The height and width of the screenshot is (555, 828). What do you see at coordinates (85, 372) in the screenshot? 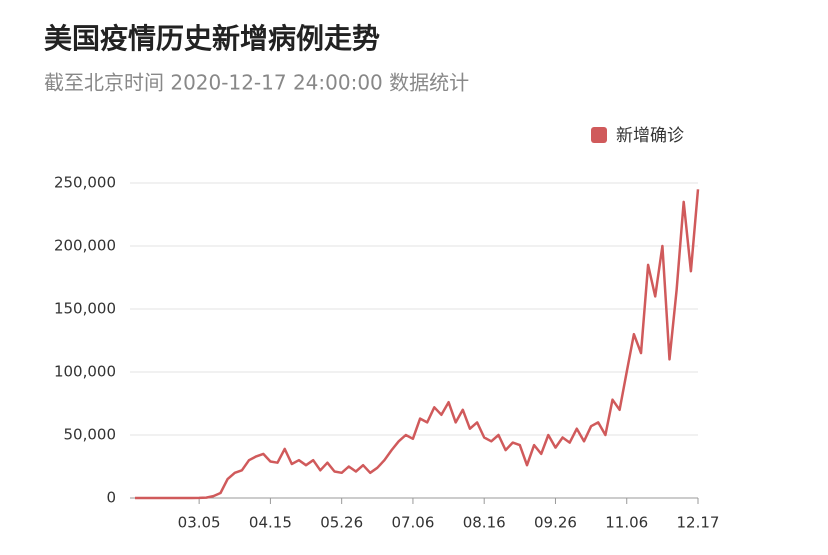
I see `y-tick-label: 100,000` at bounding box center [85, 372].